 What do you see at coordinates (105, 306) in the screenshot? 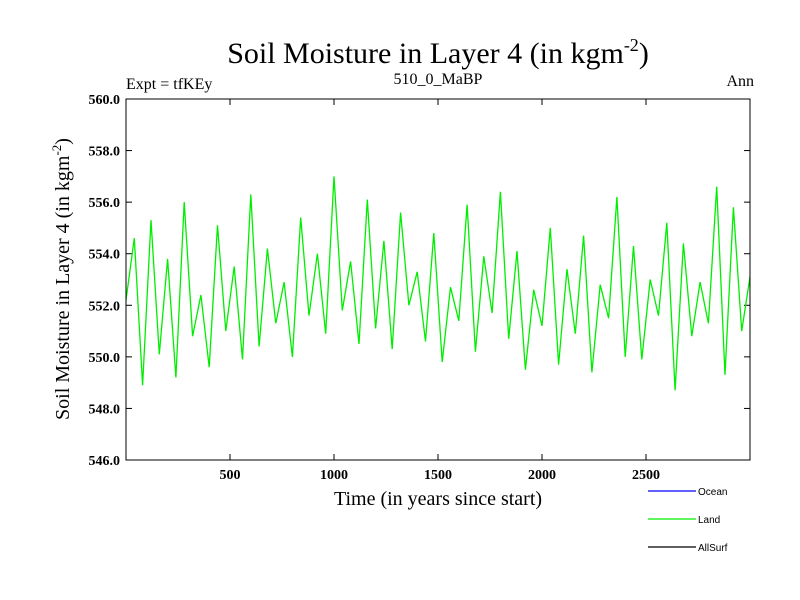
I see `y-tick-label: 552.0` at bounding box center [105, 306].